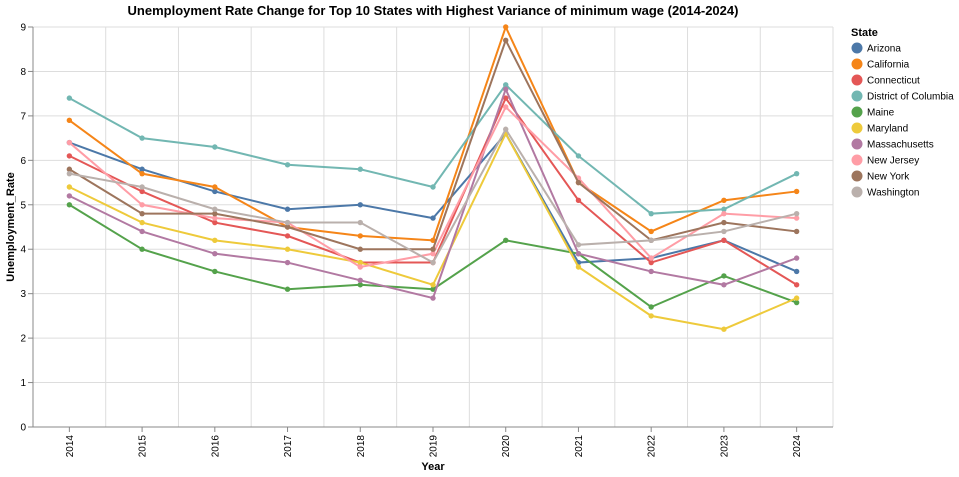 Image resolution: width=959 pixels, height=477 pixels. What do you see at coordinates (70, 446) in the screenshot?
I see `x-tick-label: 2014` at bounding box center [70, 446].